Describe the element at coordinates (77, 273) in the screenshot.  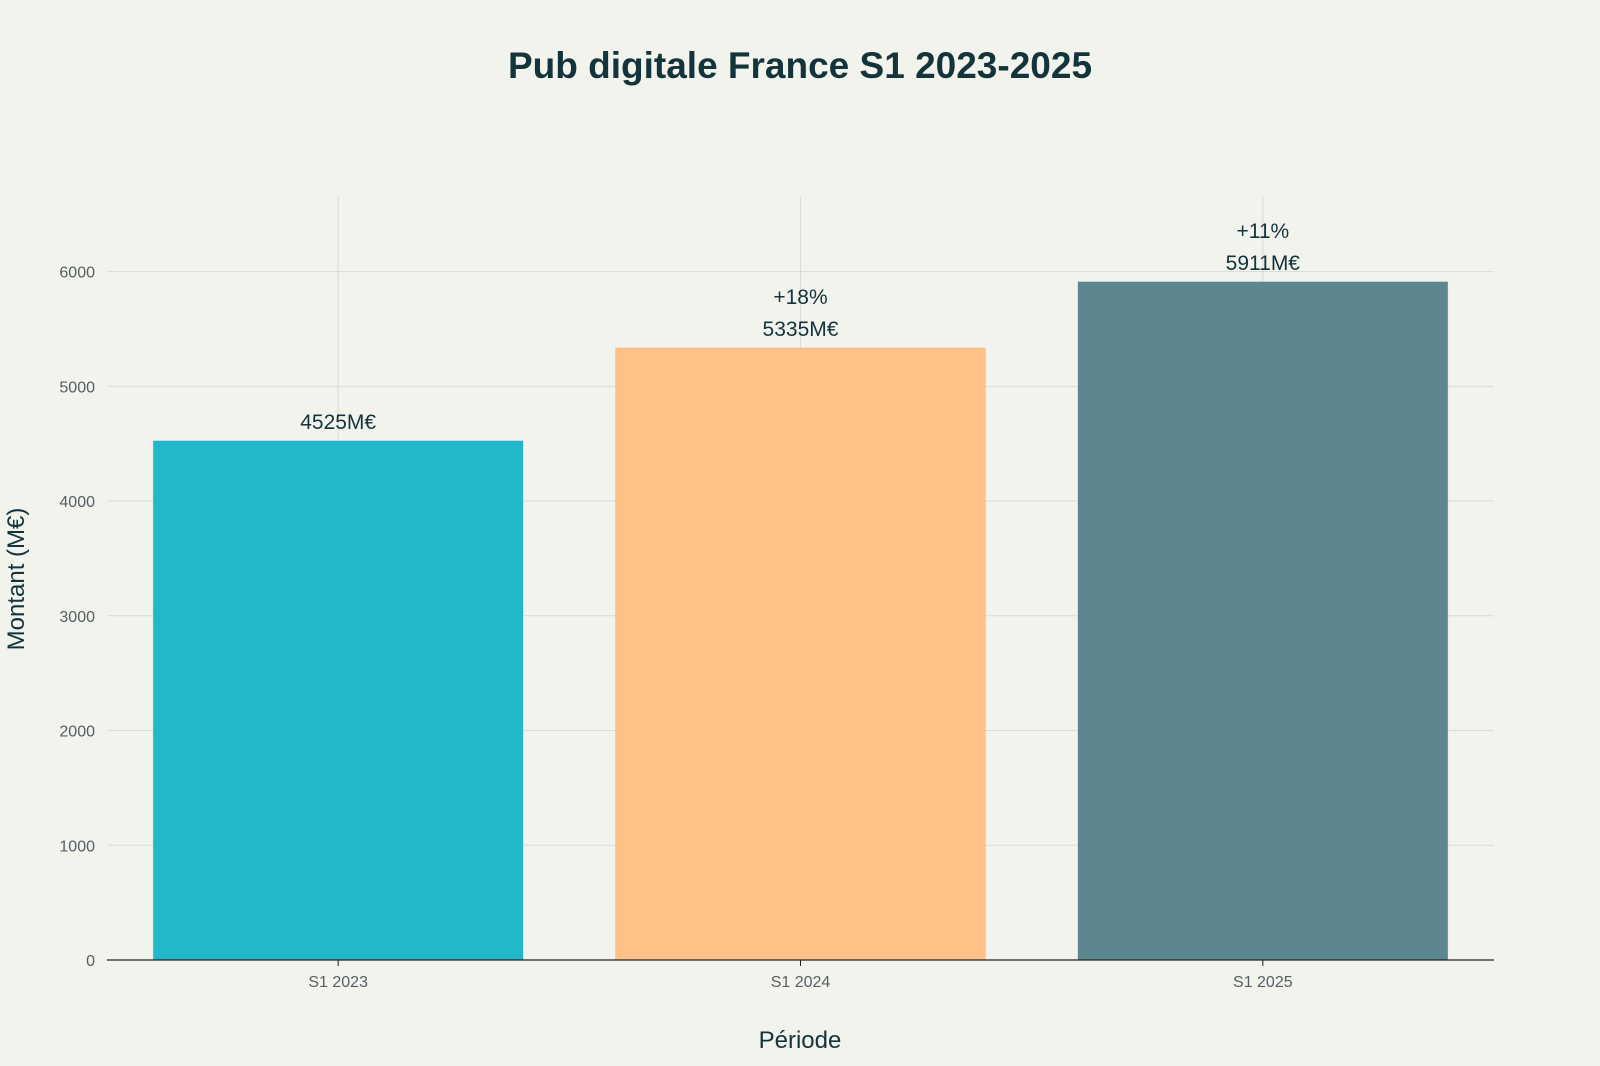
I see `y-tick-label: 6000` at that location.